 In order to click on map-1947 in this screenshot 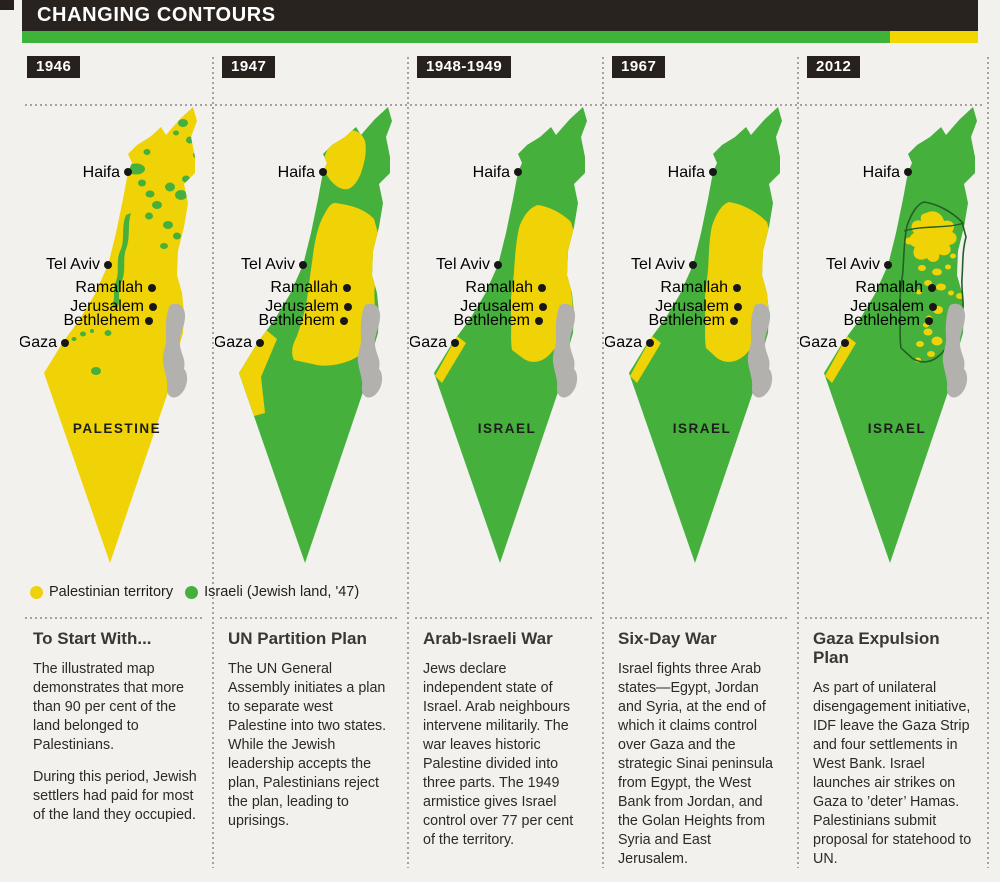, I will do `click(303, 335)`.